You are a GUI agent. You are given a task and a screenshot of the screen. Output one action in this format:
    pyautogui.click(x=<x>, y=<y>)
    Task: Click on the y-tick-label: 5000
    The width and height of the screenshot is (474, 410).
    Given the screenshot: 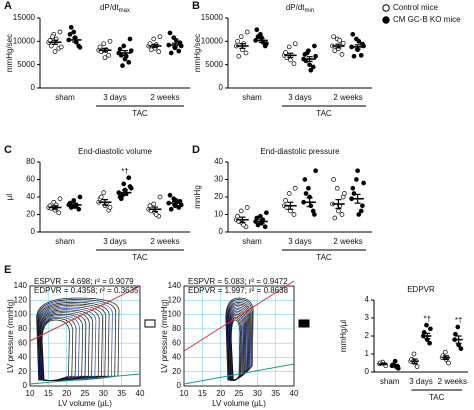 What is the action you would take?
    pyautogui.click(x=26, y=64)
    